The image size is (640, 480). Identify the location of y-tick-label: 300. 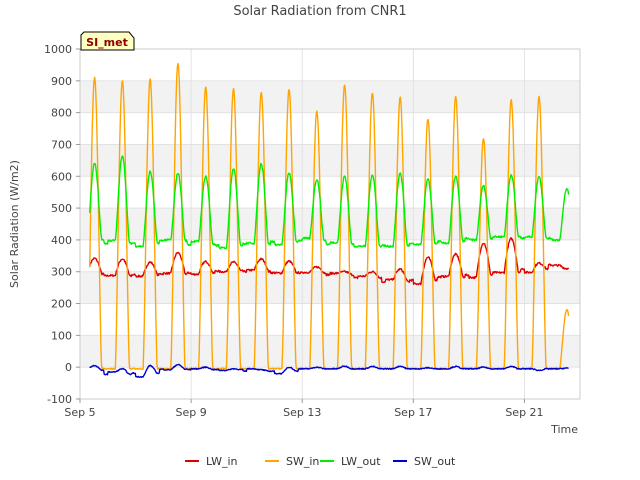
(61, 272).